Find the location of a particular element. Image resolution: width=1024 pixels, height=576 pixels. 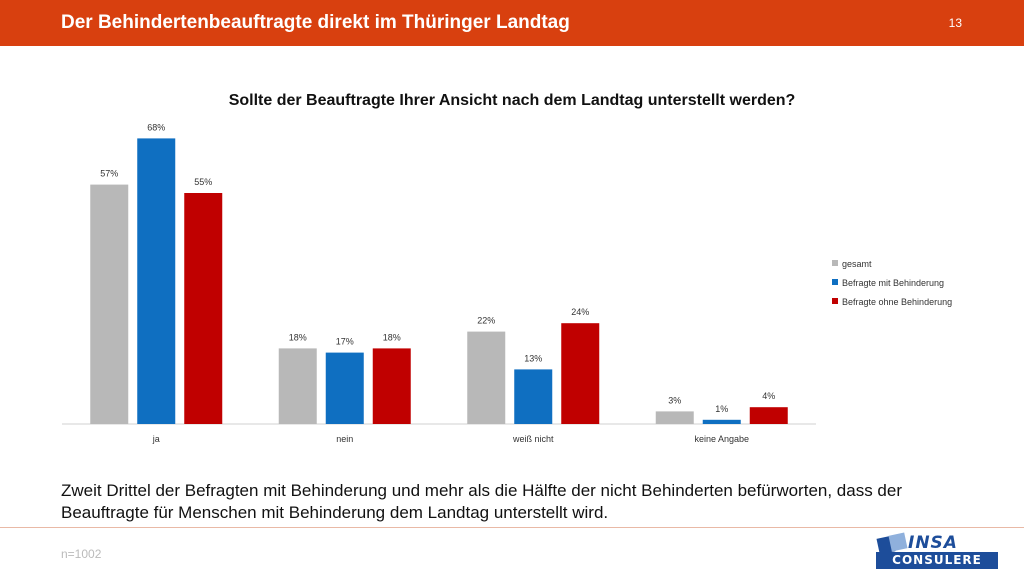

x-tick-label: ja is located at coordinates (156, 439).